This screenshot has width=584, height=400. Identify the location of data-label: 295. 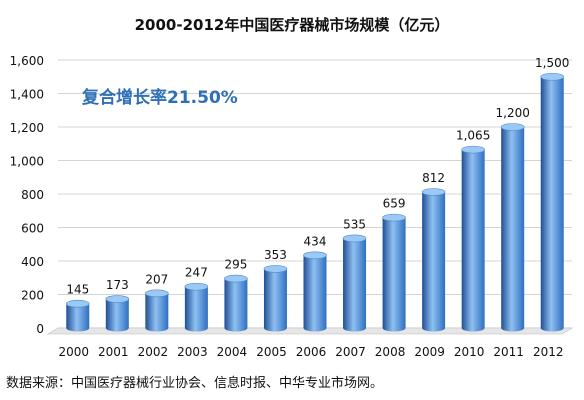
(235, 265).